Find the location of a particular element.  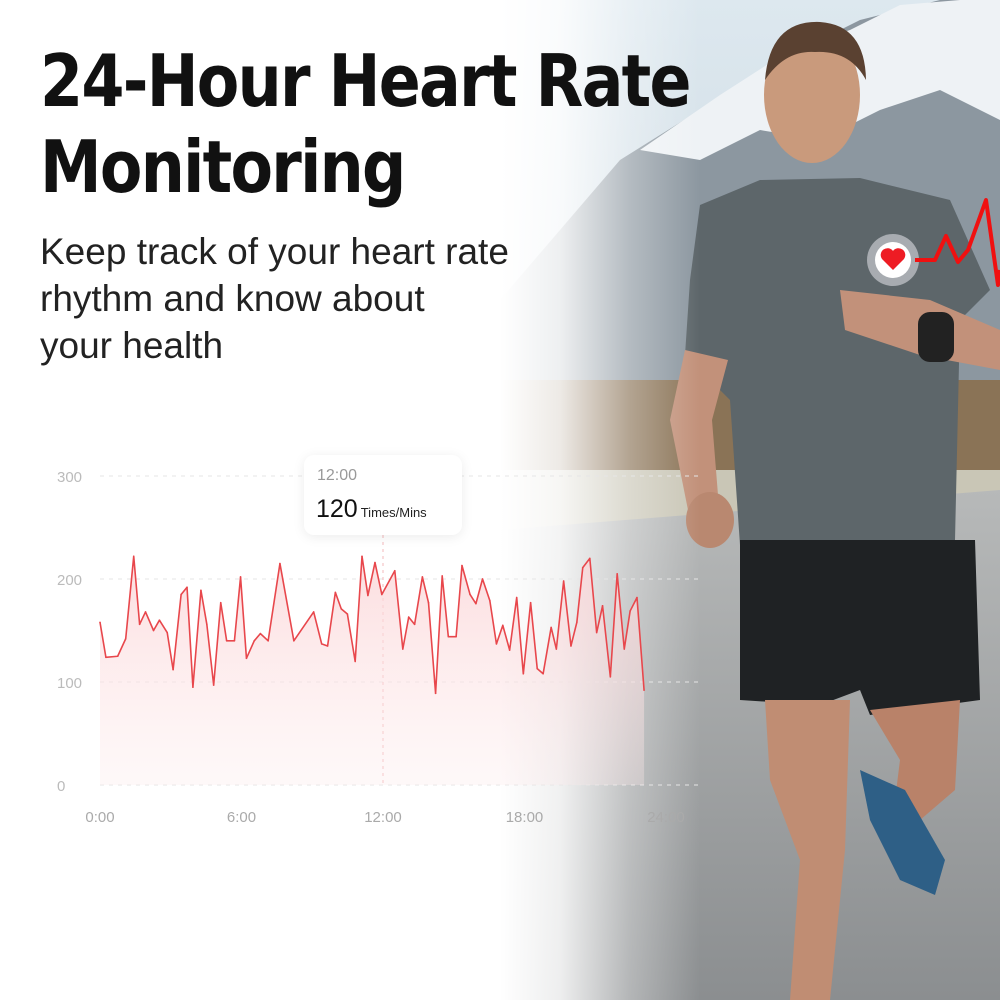

tooltip-time: 12:00 is located at coordinates (337, 475).